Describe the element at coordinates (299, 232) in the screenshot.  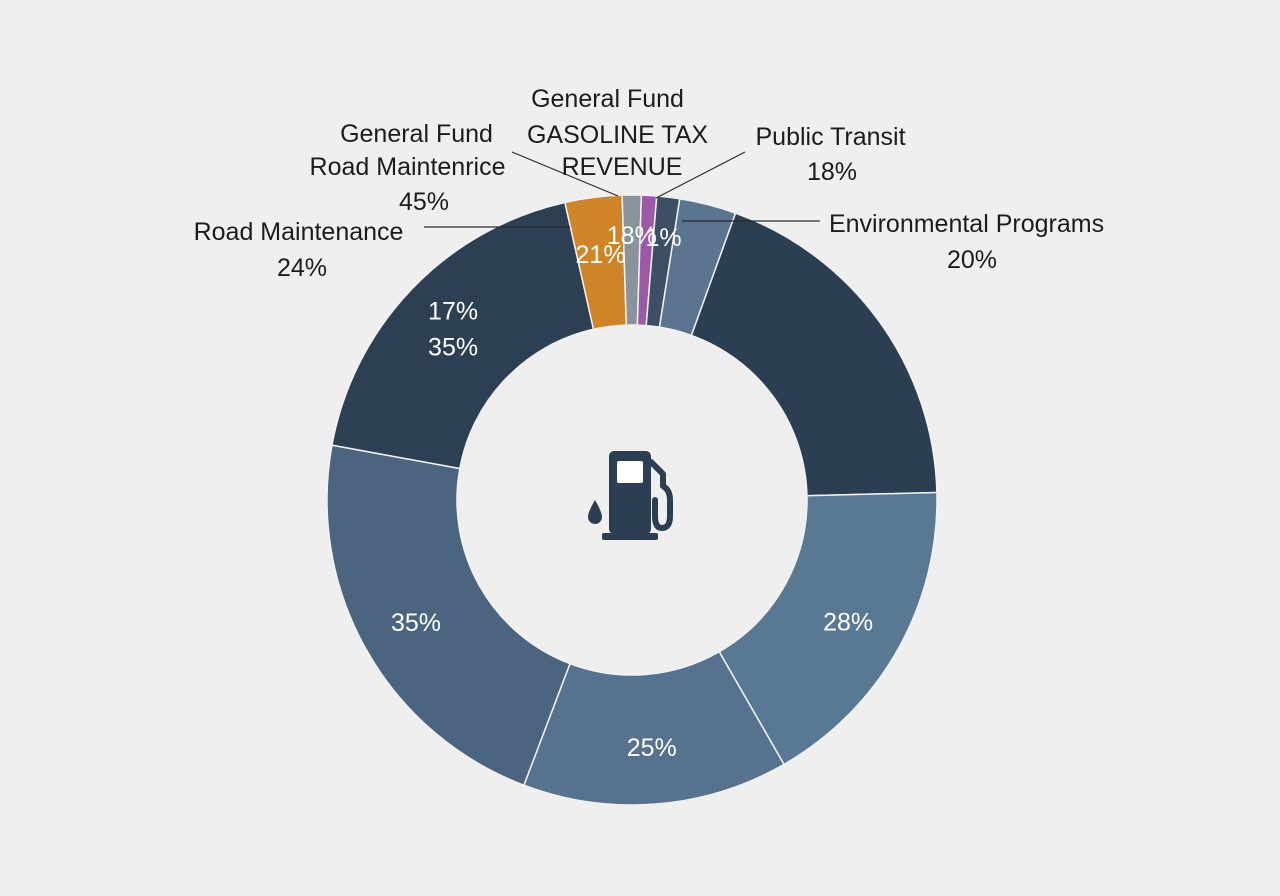
I see `annotation-road-maintenance-line-1: Road Maintenance` at that location.